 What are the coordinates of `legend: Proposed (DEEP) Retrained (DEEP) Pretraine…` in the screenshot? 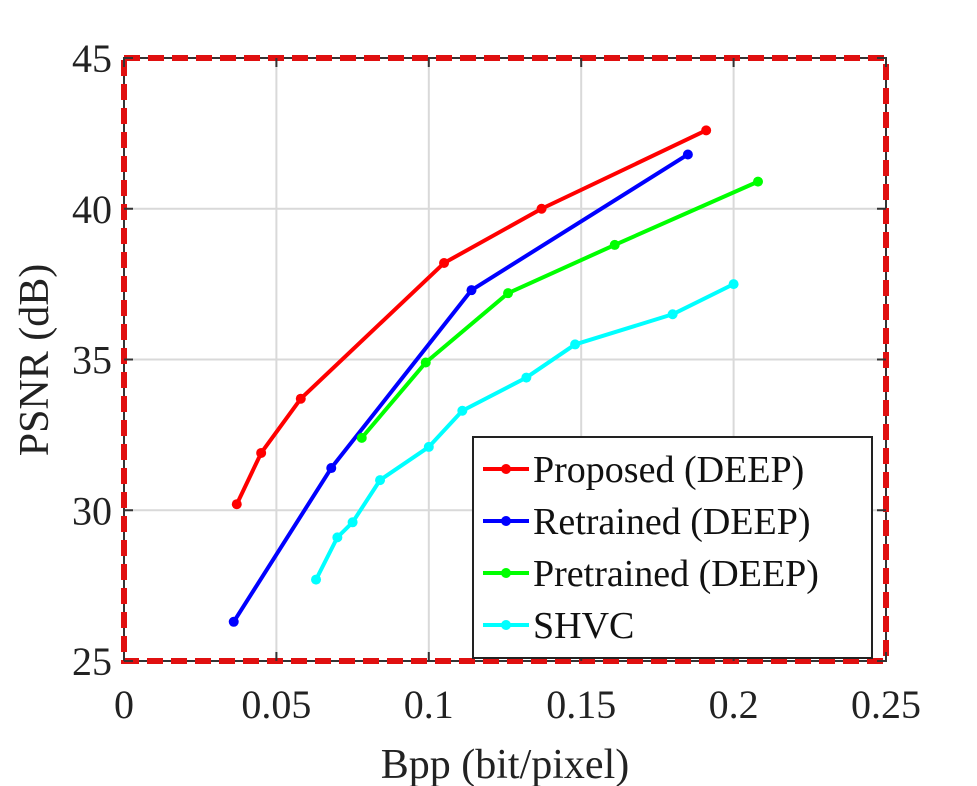 It's located at (672, 547).